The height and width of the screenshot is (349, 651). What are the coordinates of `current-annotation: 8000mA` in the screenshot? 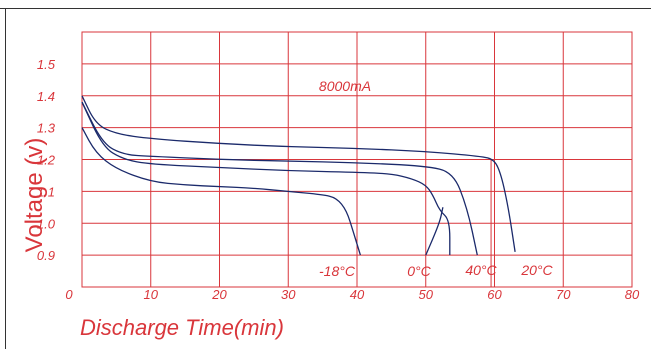 It's located at (345, 86).